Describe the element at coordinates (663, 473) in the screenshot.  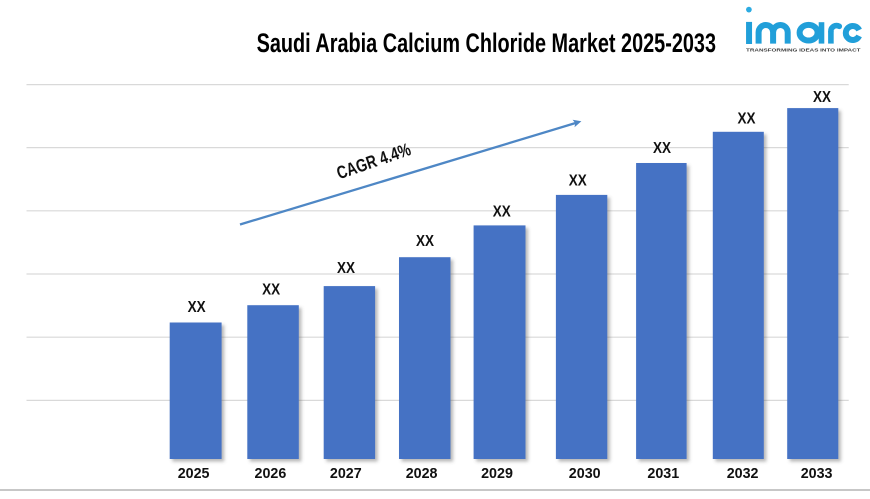
I see `svg-text: 2031` at that location.